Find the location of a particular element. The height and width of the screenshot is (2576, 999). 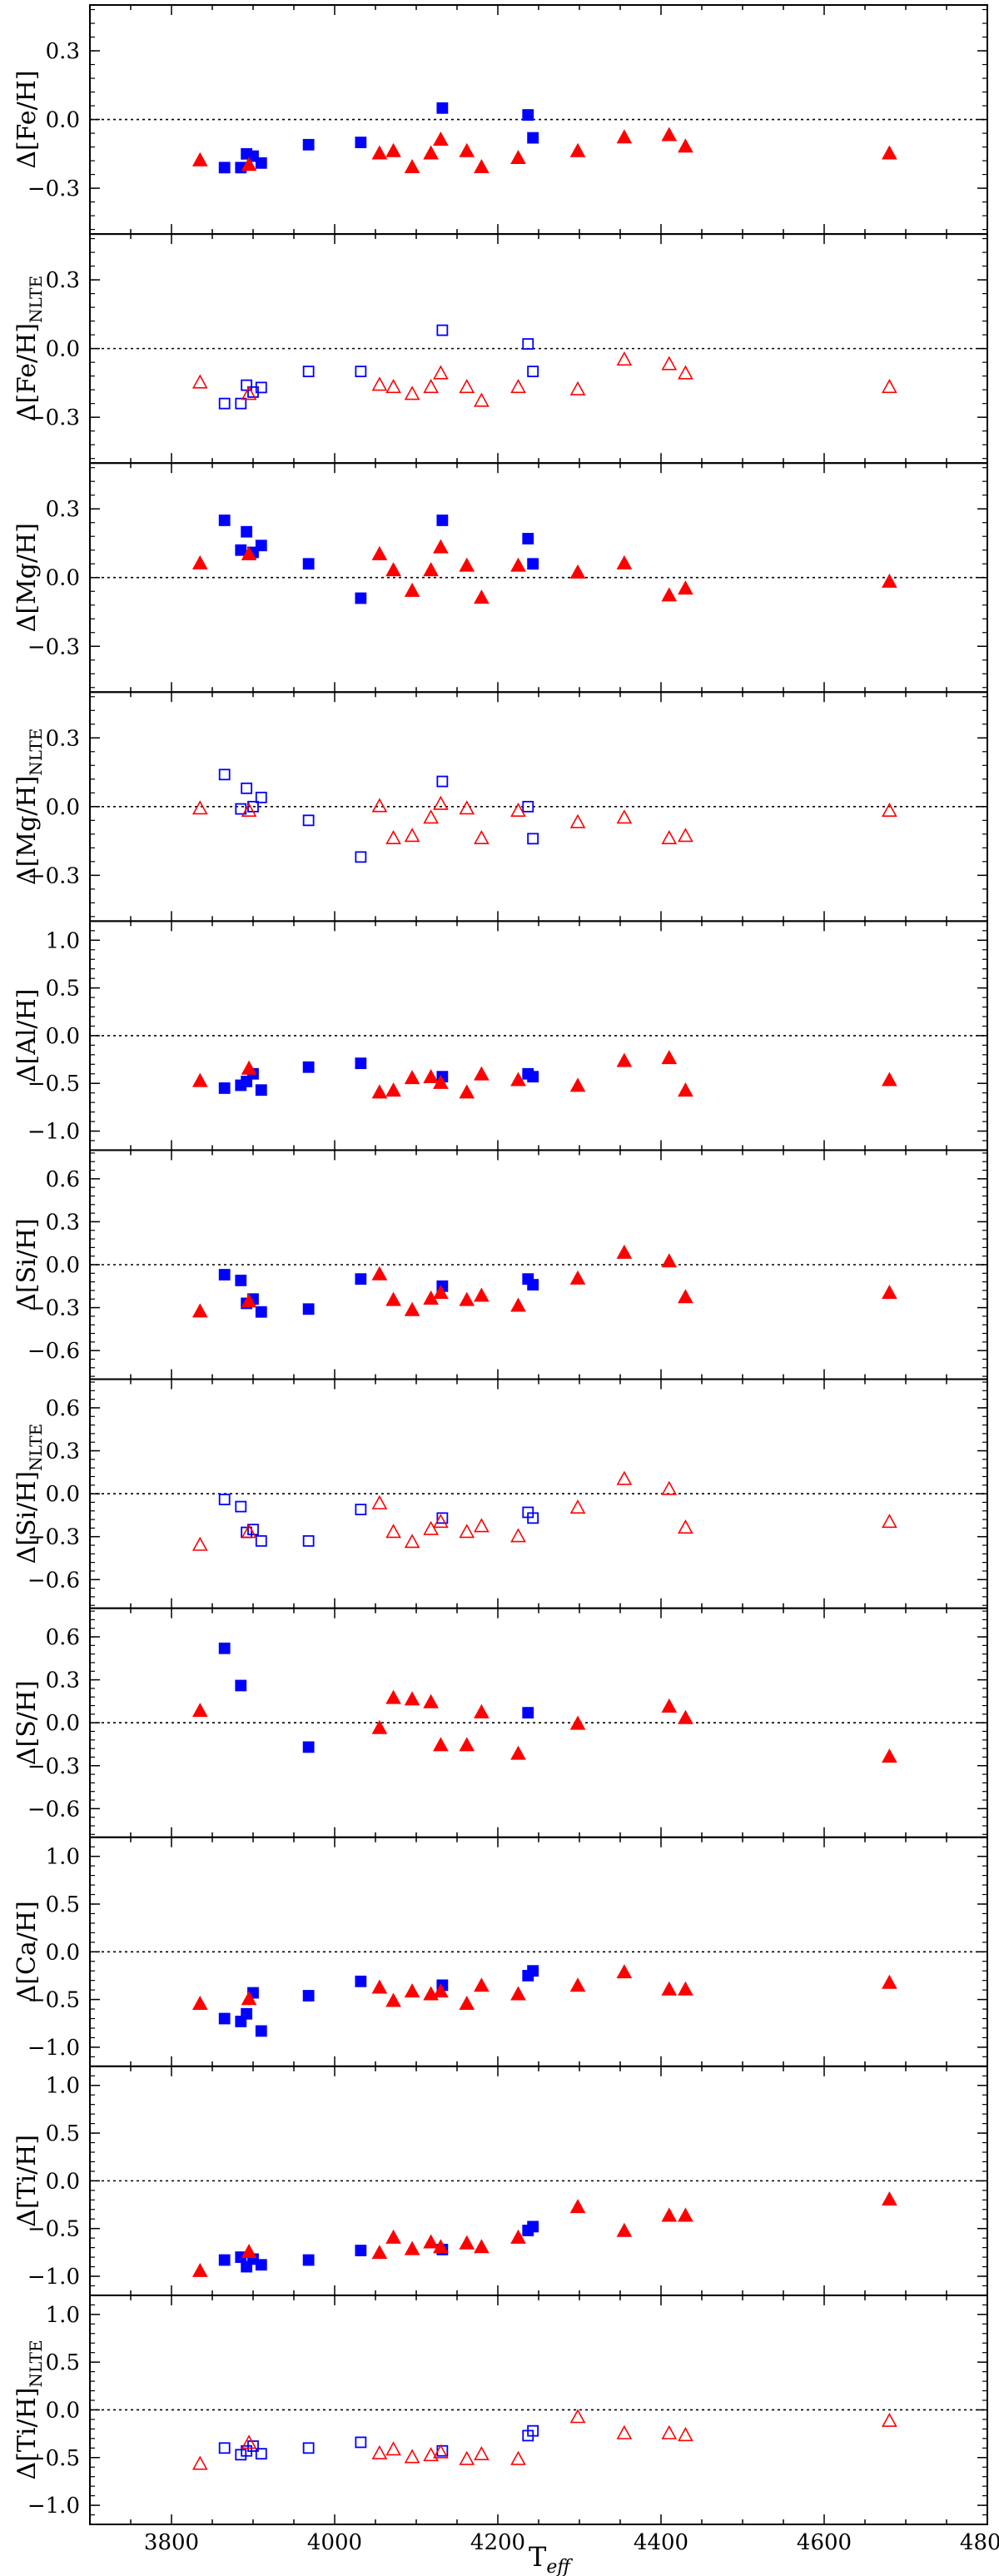

y-axis-label: Δ[S/H] is located at coordinates (27, 1722).